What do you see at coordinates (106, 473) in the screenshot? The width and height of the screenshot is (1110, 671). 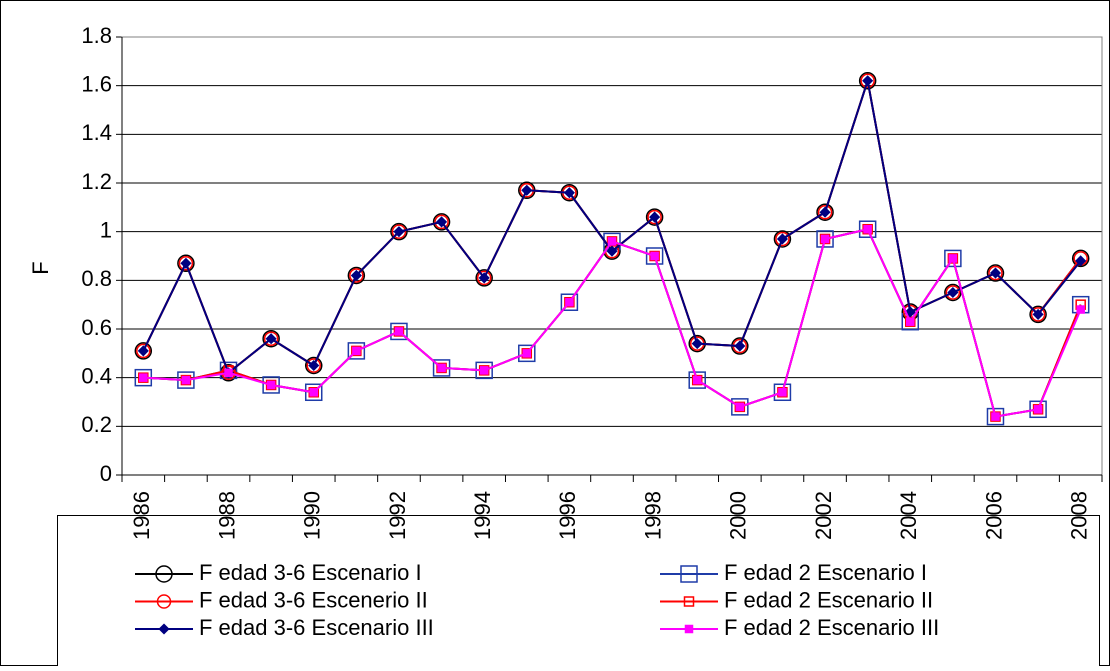 I see `y-tick-label: 0` at bounding box center [106, 473].